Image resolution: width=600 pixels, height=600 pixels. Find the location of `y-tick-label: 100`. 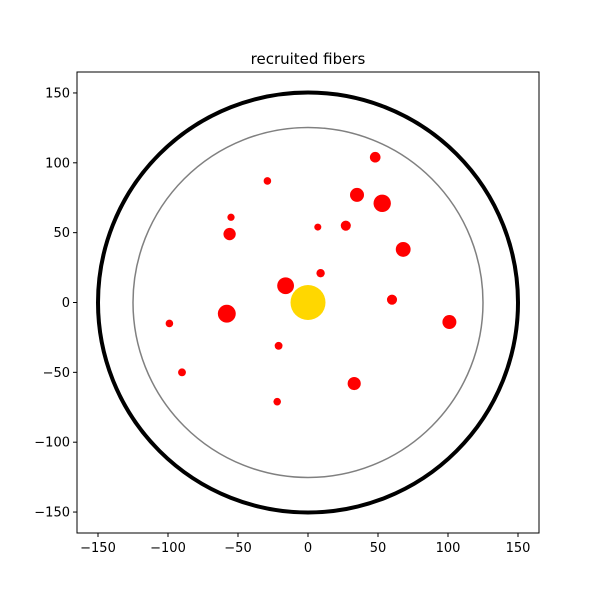

y-tick-label: 100 is located at coordinates (57, 163).